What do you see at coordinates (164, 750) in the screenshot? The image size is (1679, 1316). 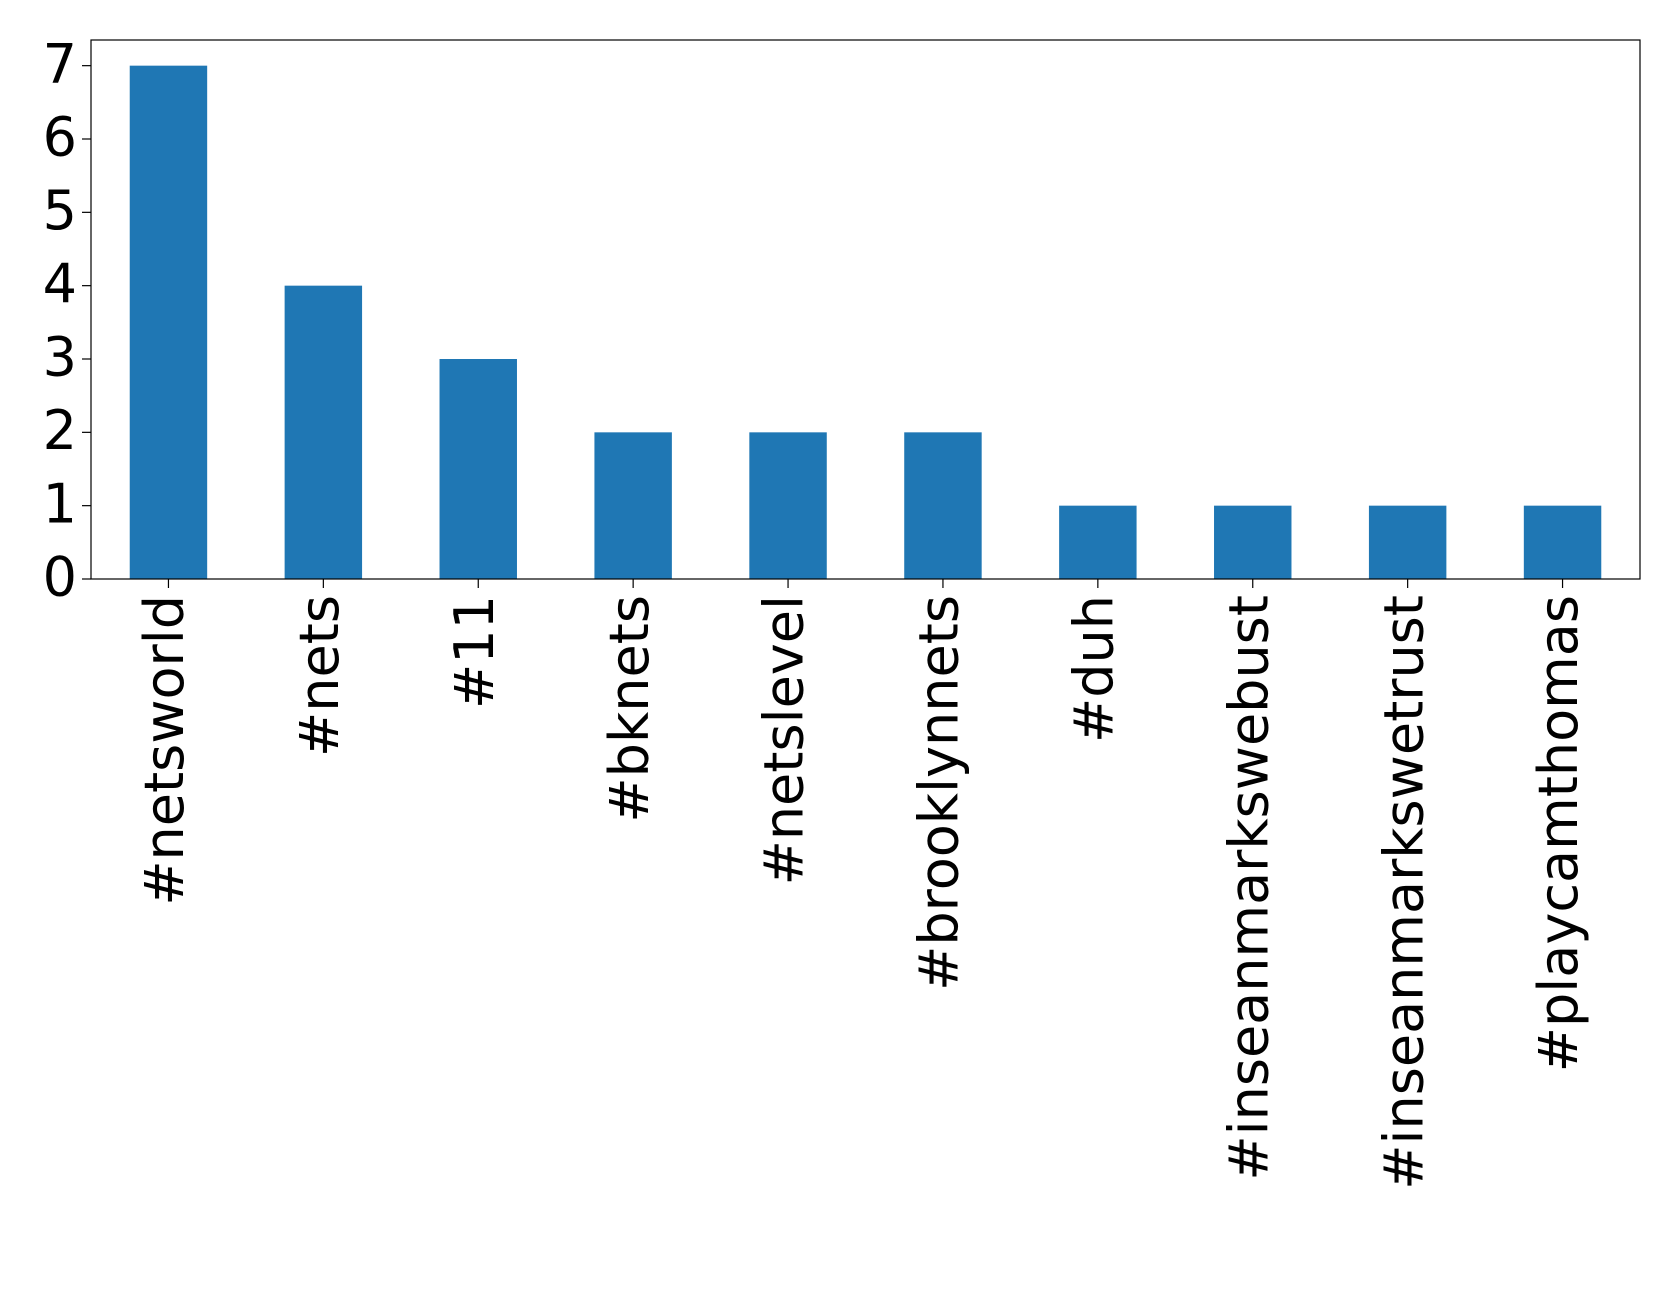 I see `x-tick-label: #netsworld` at bounding box center [164, 750].